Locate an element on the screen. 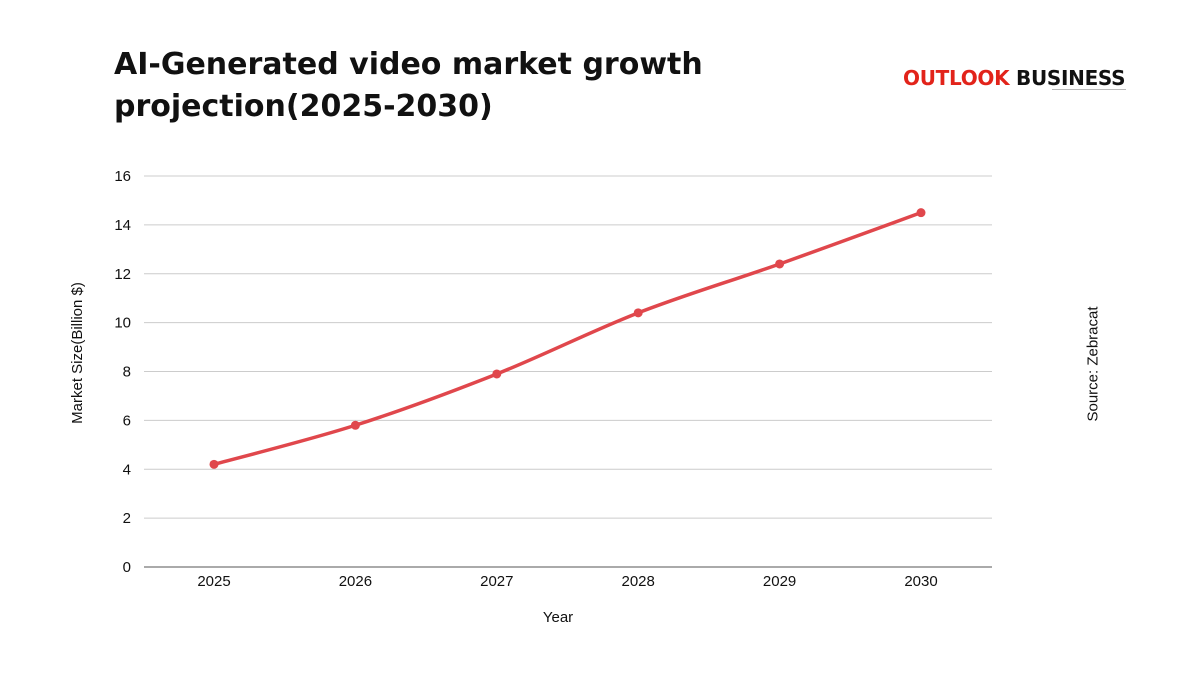 The image size is (1200, 675). x-axis-label: Year is located at coordinates (558, 617).